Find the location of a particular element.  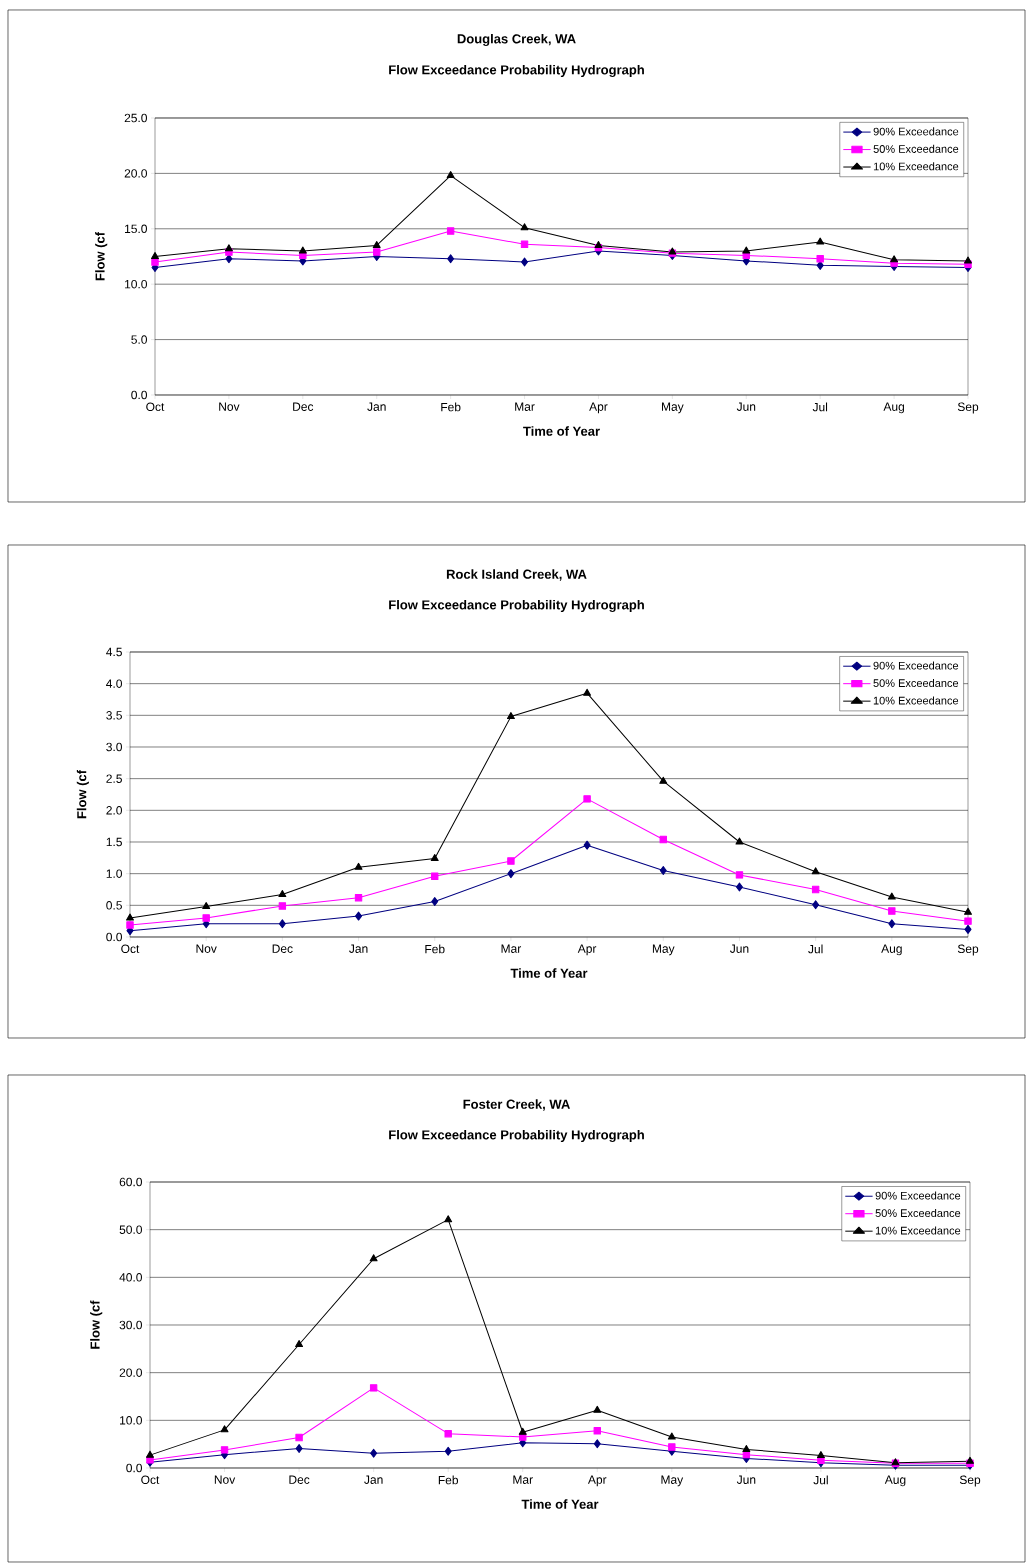

y-tick-label: 25.0 is located at coordinates (135, 118).